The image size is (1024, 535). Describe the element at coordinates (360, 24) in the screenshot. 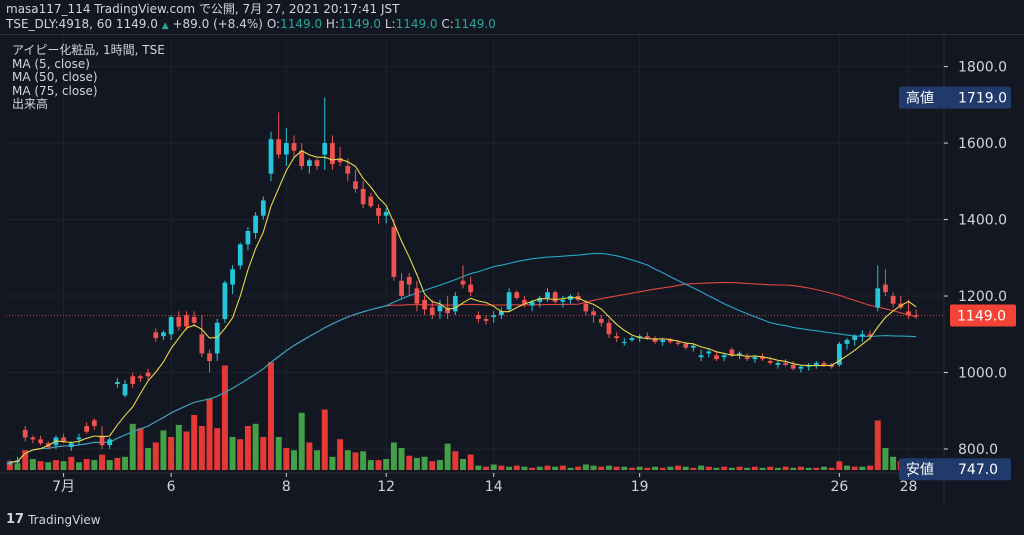

I see `high-value: 1149.0` at that location.